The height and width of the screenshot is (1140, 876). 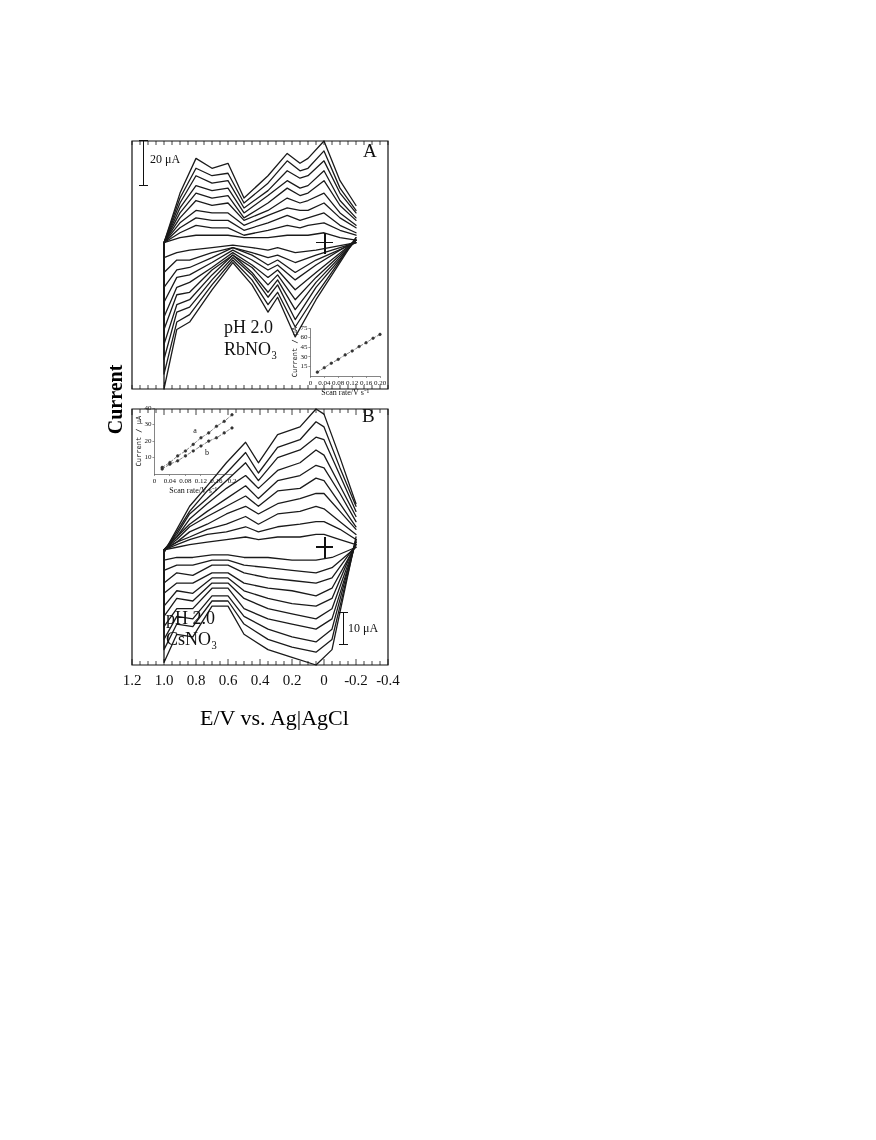 I want to click on annotation: 10 μA, so click(x=363, y=628).